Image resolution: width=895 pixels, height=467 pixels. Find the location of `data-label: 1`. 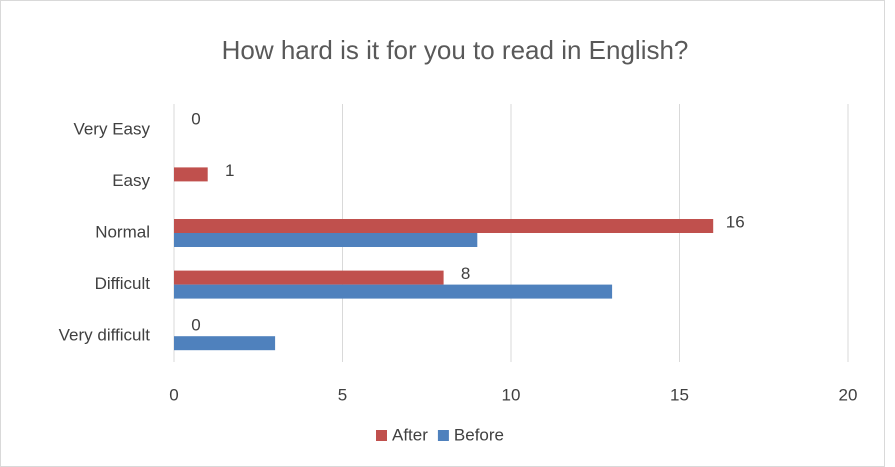

data-label: 1 is located at coordinates (229, 170).